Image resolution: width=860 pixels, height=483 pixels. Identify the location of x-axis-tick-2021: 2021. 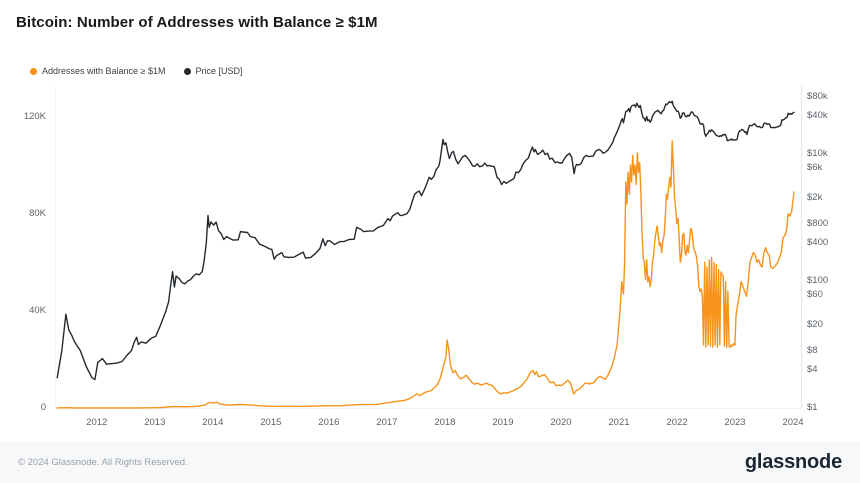
(619, 422).